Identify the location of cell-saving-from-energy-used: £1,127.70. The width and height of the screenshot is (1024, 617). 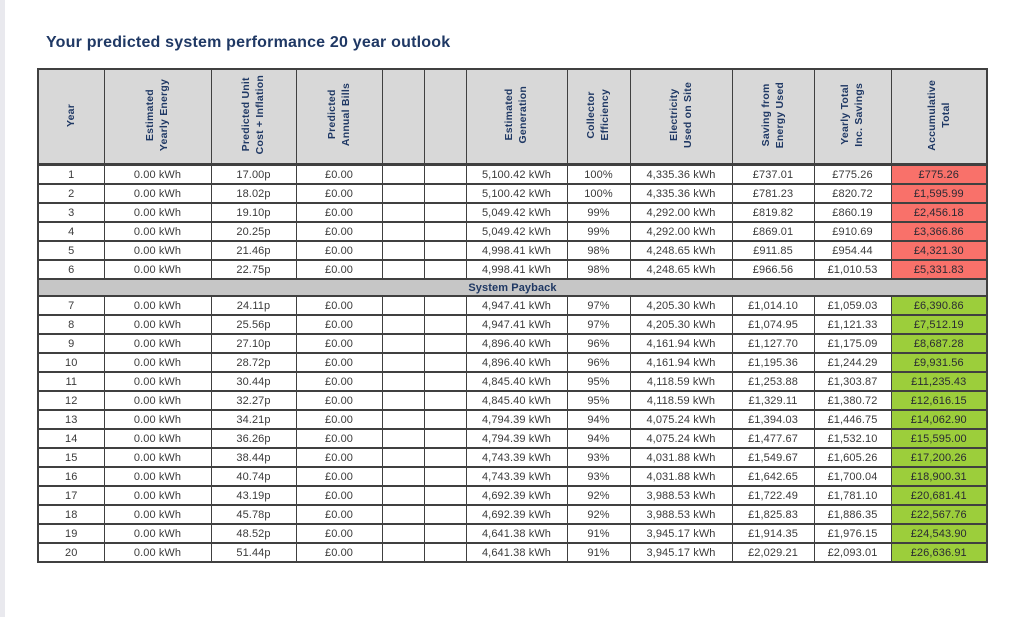
(773, 343).